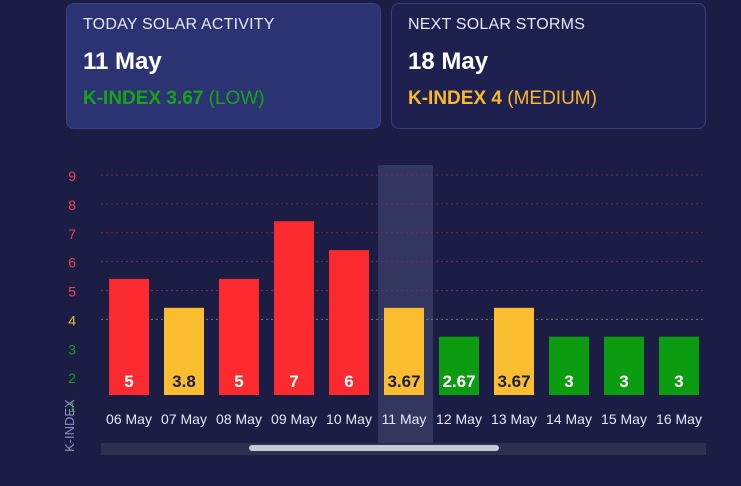 The height and width of the screenshot is (486, 741). What do you see at coordinates (374, 448) in the screenshot?
I see `horizontal-scrollbar-thumb` at bounding box center [374, 448].